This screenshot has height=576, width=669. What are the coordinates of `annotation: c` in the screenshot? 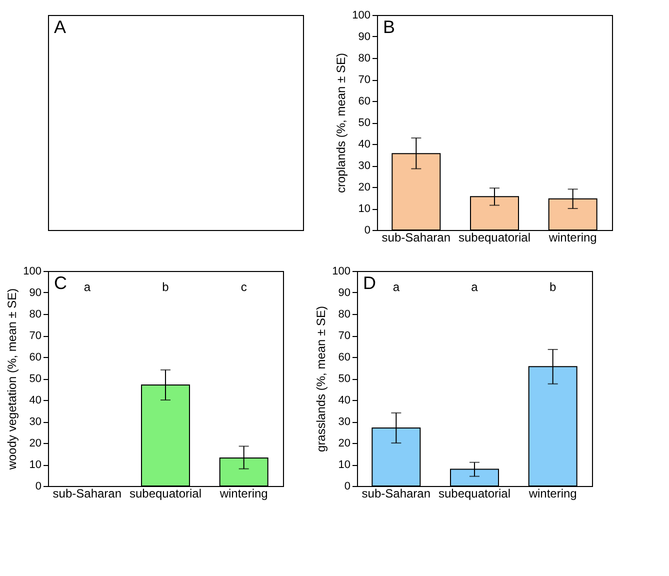 It's located at (243, 287).